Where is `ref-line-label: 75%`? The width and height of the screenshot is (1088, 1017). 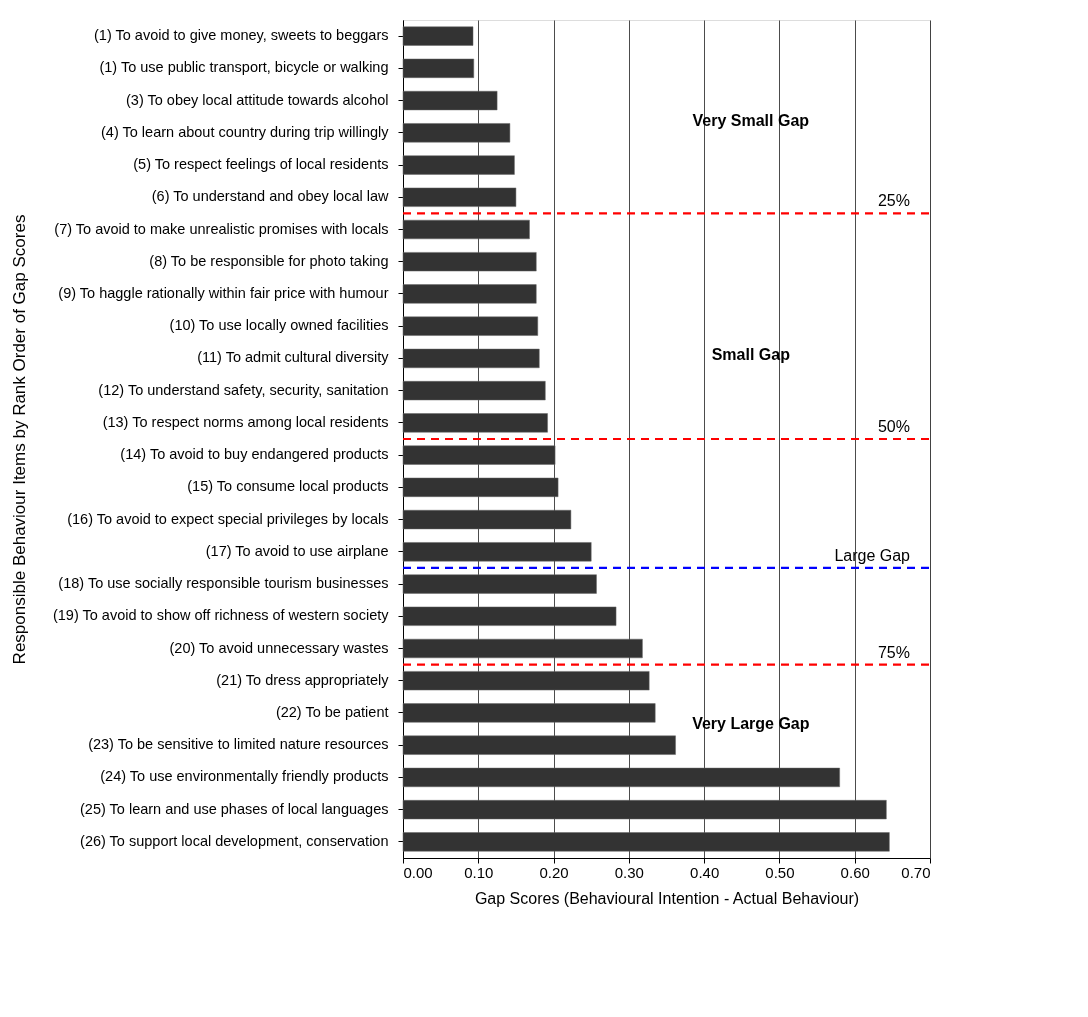 ref-line-label: 75% is located at coordinates (893, 652).